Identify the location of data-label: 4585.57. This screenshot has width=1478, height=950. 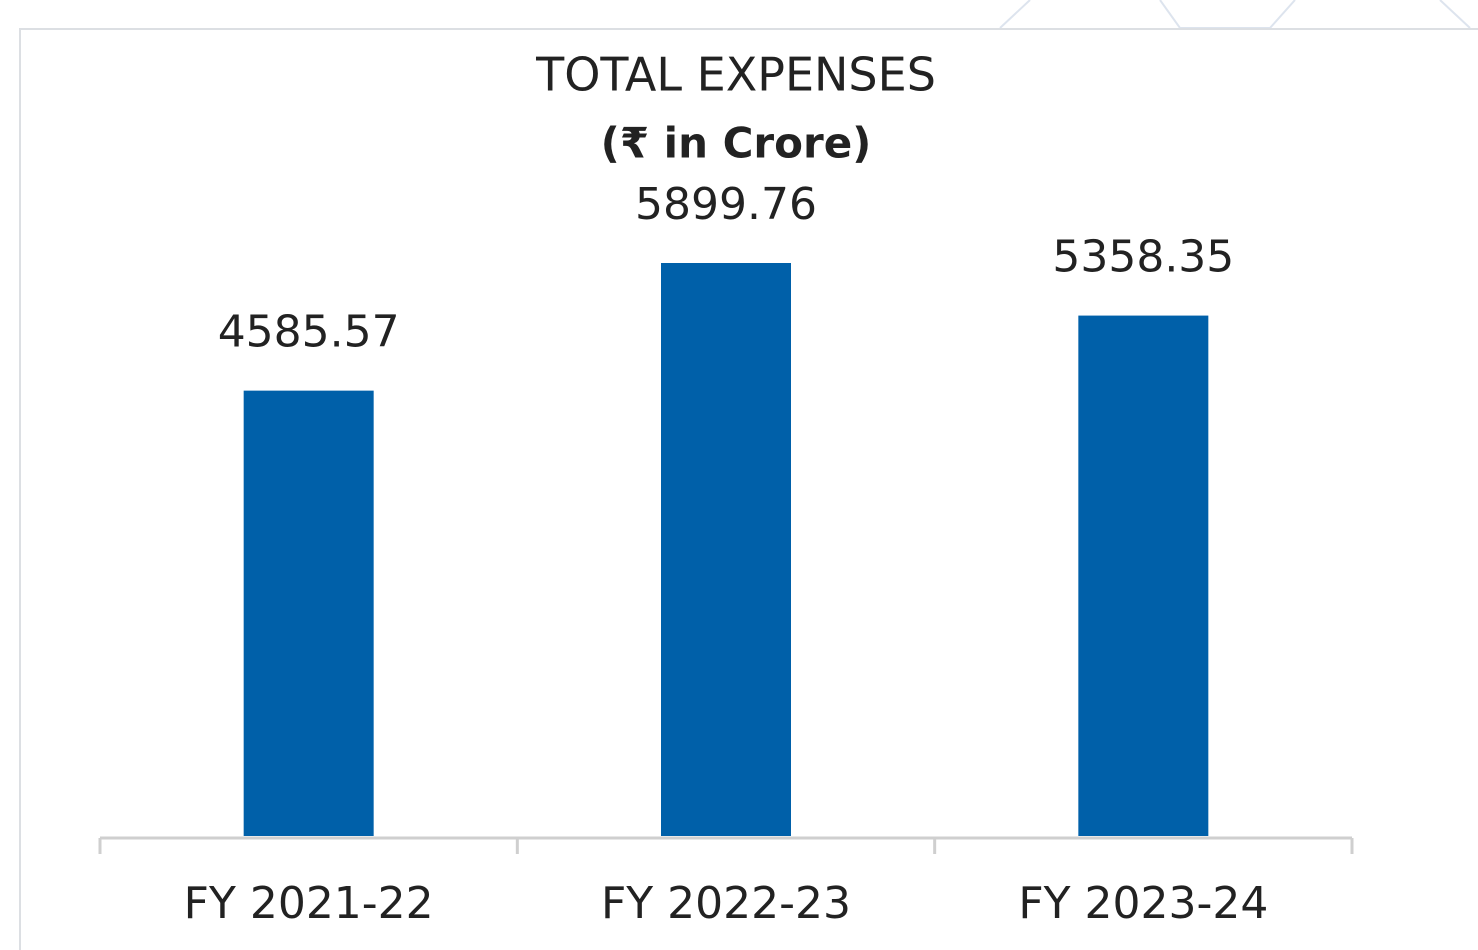
(309, 332).